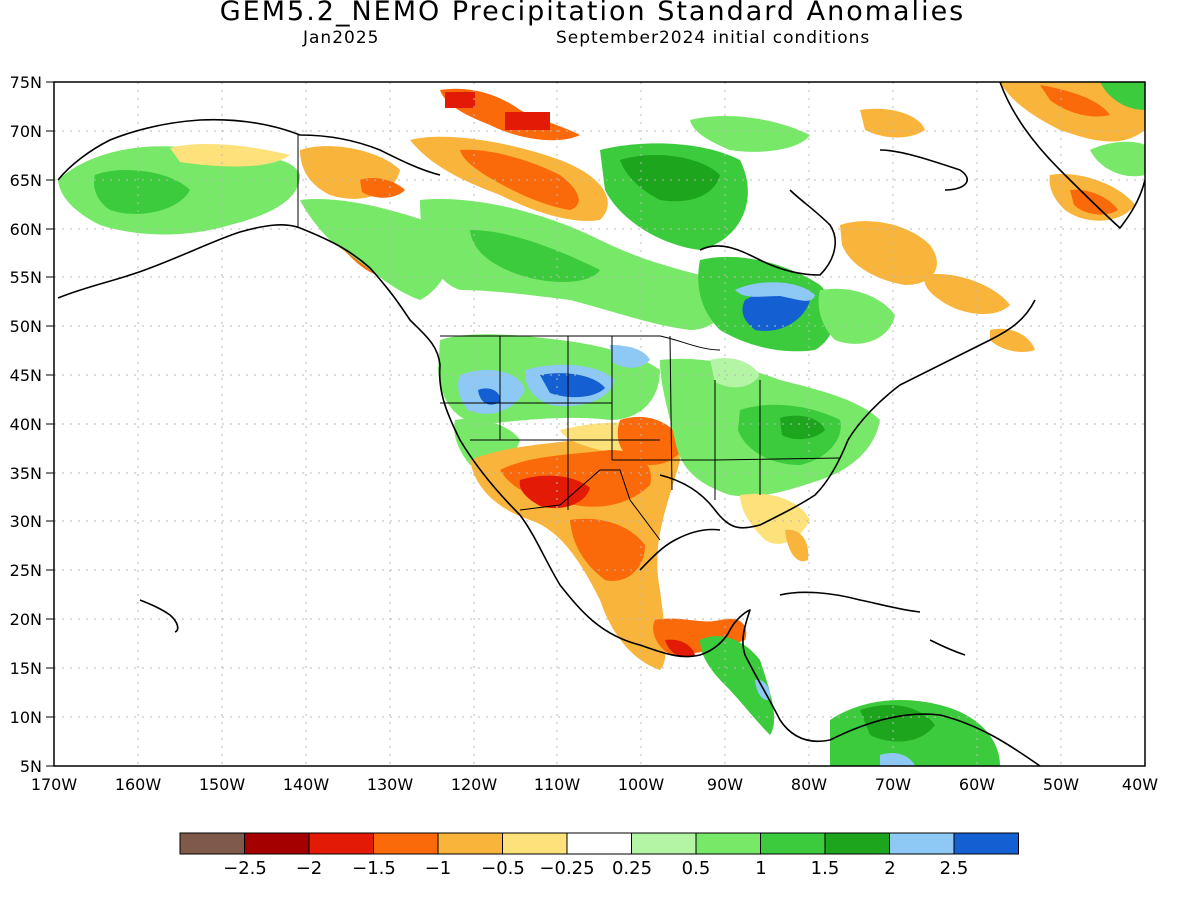  I want to click on lon-label: 60W, so click(977, 784).